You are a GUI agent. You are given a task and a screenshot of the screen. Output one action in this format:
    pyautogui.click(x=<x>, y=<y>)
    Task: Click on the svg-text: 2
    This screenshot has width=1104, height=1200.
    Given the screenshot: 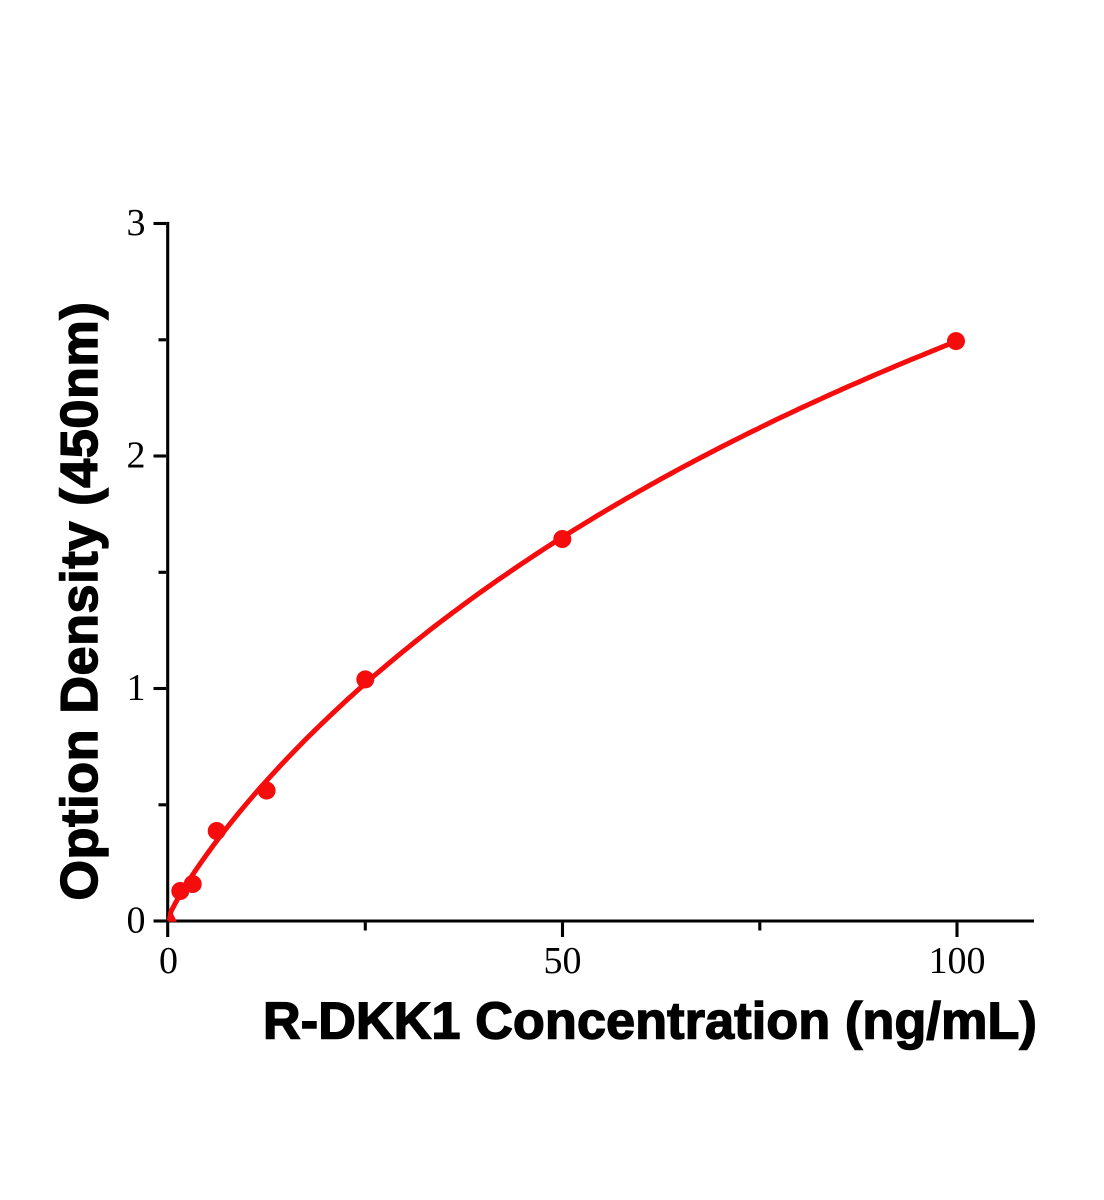 What is the action you would take?
    pyautogui.click(x=136, y=456)
    